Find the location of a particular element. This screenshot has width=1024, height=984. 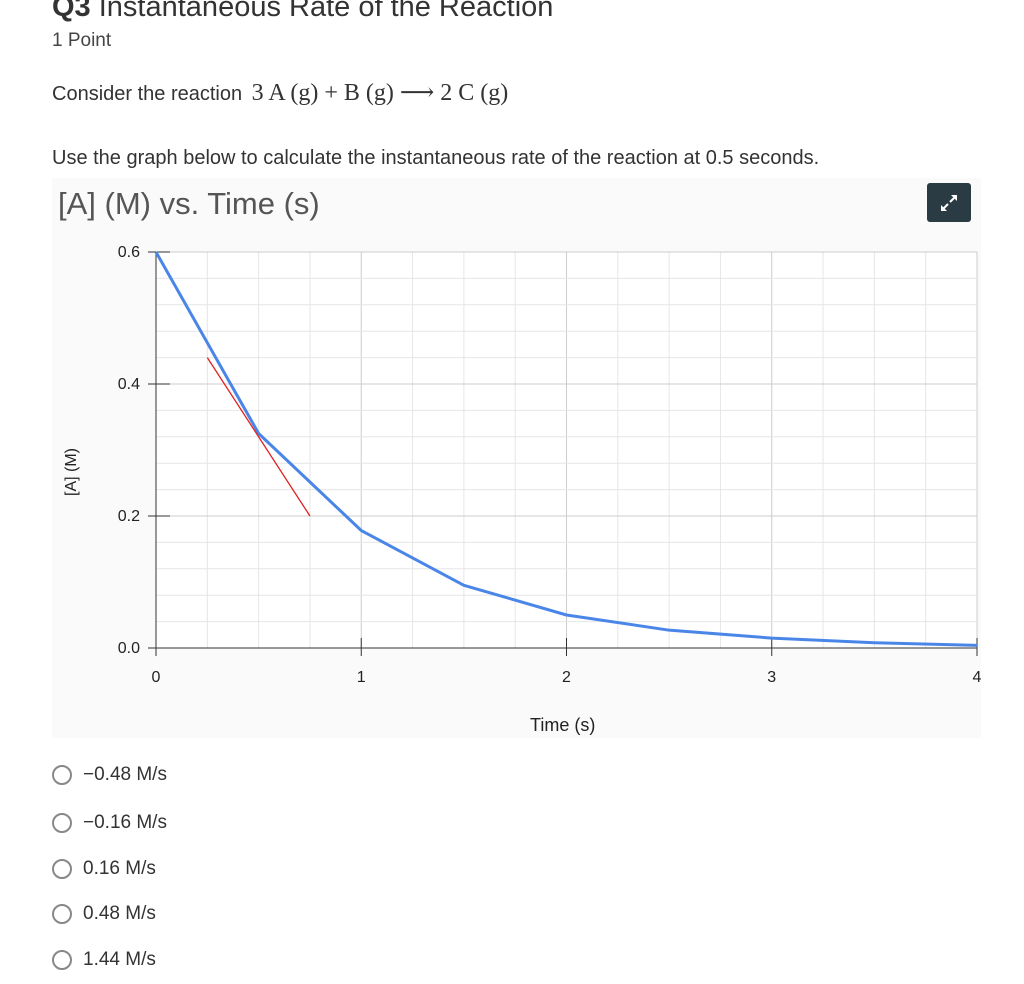

answer-option: −0.48 M/s is located at coordinates (109, 775).